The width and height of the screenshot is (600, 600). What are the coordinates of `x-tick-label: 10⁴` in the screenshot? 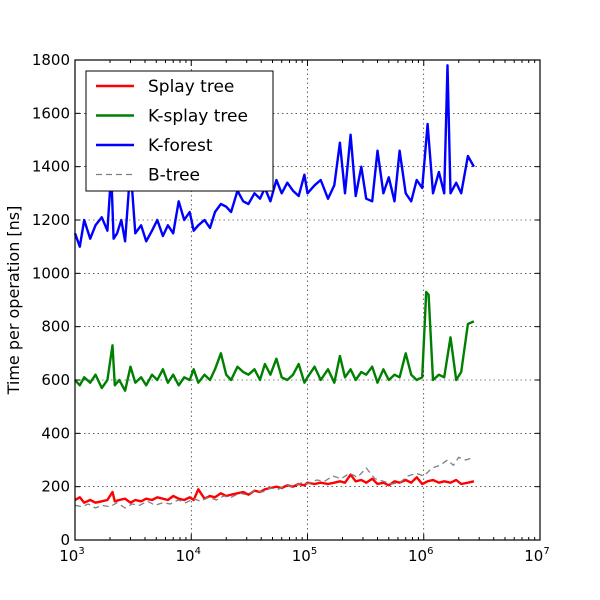 It's located at (188, 555).